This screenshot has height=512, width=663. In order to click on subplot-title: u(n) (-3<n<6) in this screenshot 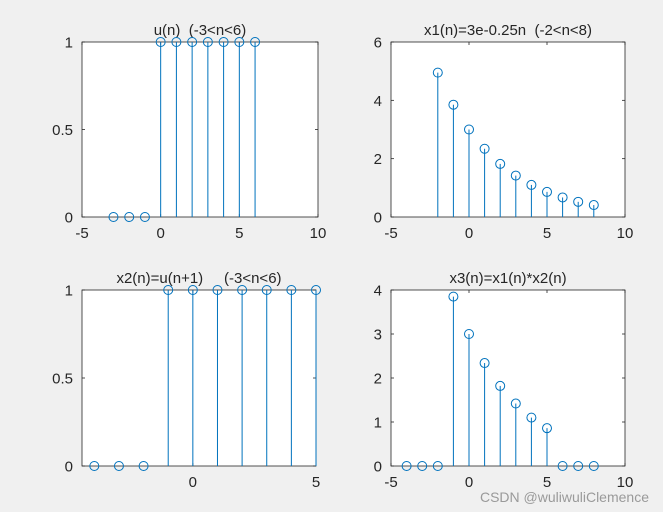, I will do `click(200, 30)`.